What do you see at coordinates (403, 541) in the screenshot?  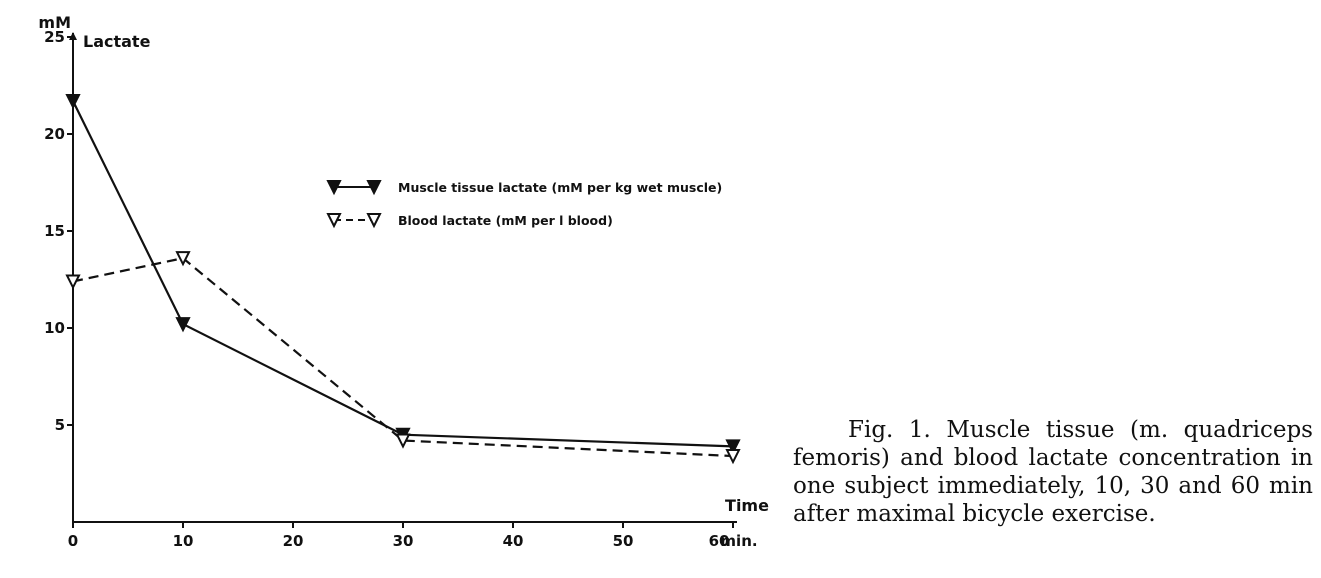 I see `x-tick-label: 30` at bounding box center [403, 541].